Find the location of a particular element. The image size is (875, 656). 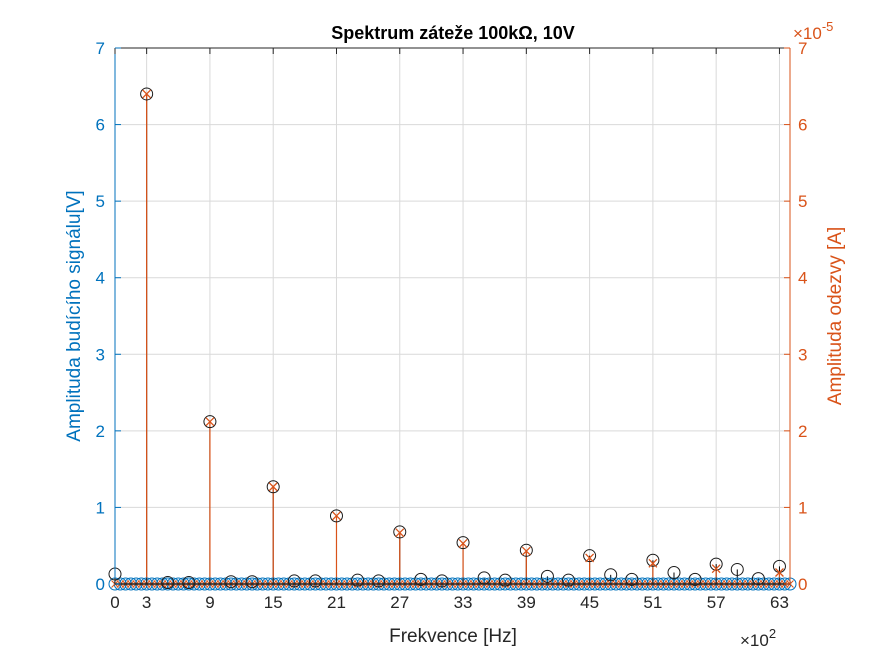

x-tick-label: 63 is located at coordinates (779, 602).